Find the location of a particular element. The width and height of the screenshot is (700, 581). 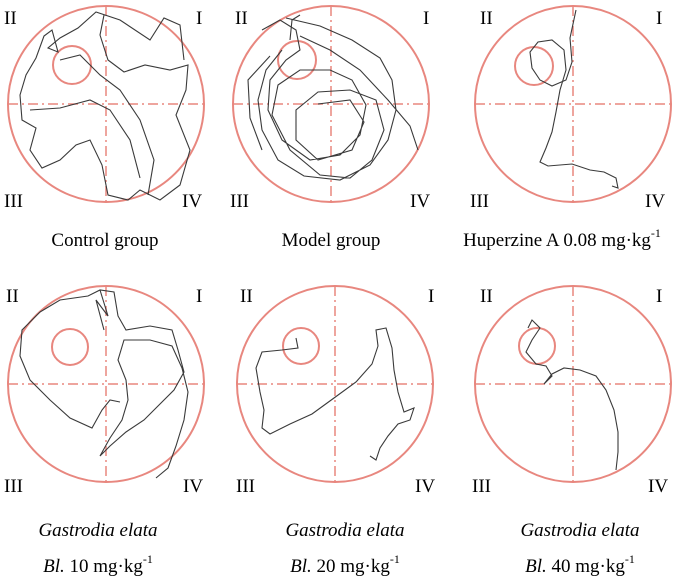

panel-caption-line2: Bl. 20 mg·kg-1 is located at coordinates (345, 564).